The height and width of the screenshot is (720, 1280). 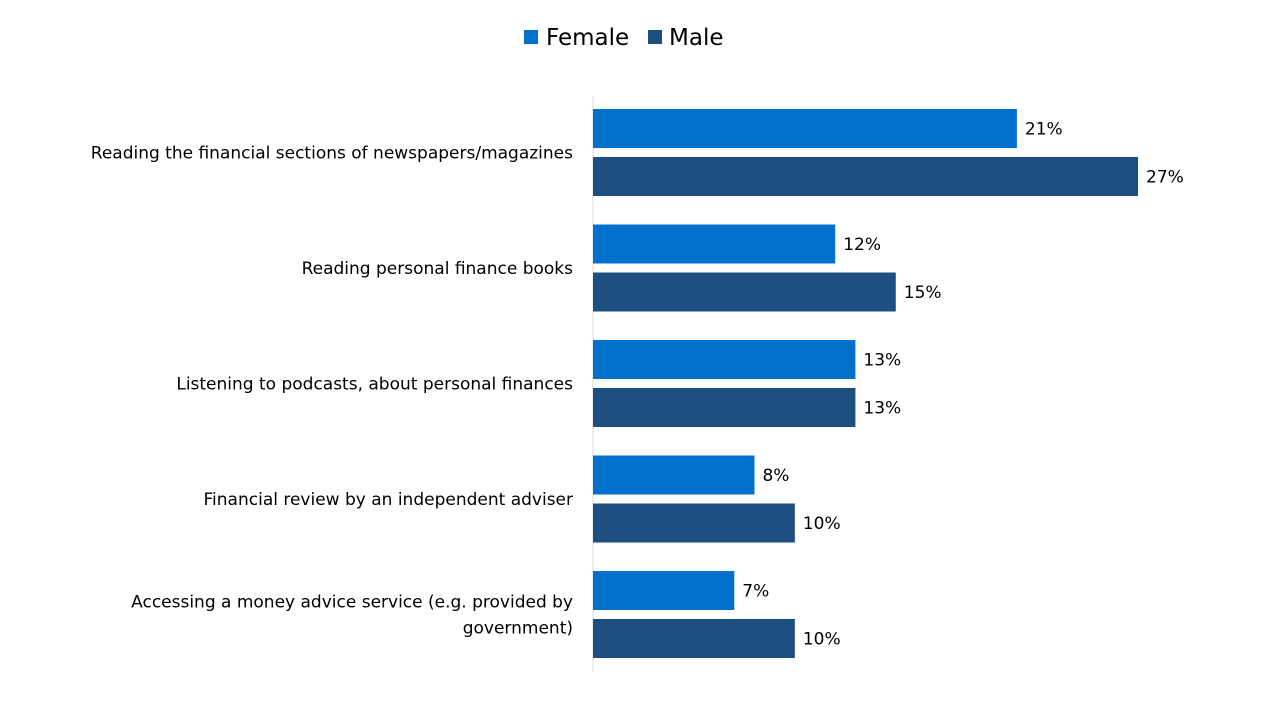 What do you see at coordinates (655, 37) in the screenshot?
I see `legend-swatch-male` at bounding box center [655, 37].